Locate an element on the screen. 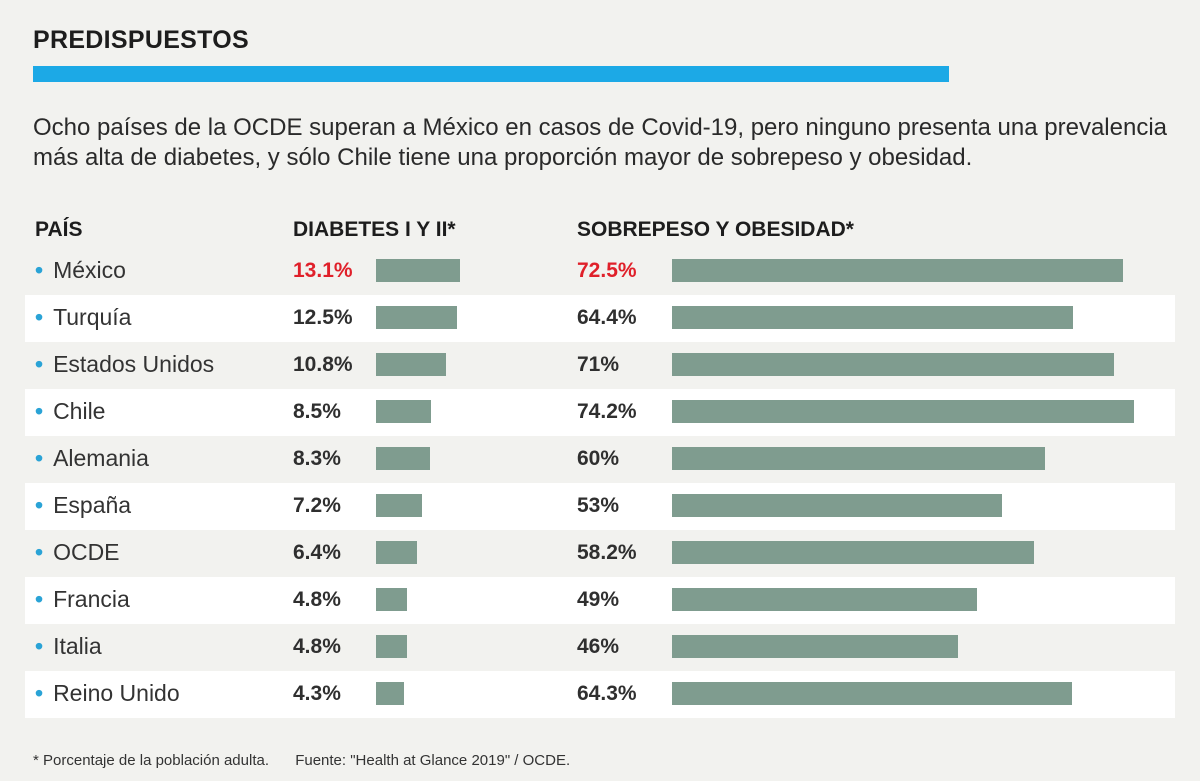  country-label: • Reino Unido is located at coordinates (107, 694).